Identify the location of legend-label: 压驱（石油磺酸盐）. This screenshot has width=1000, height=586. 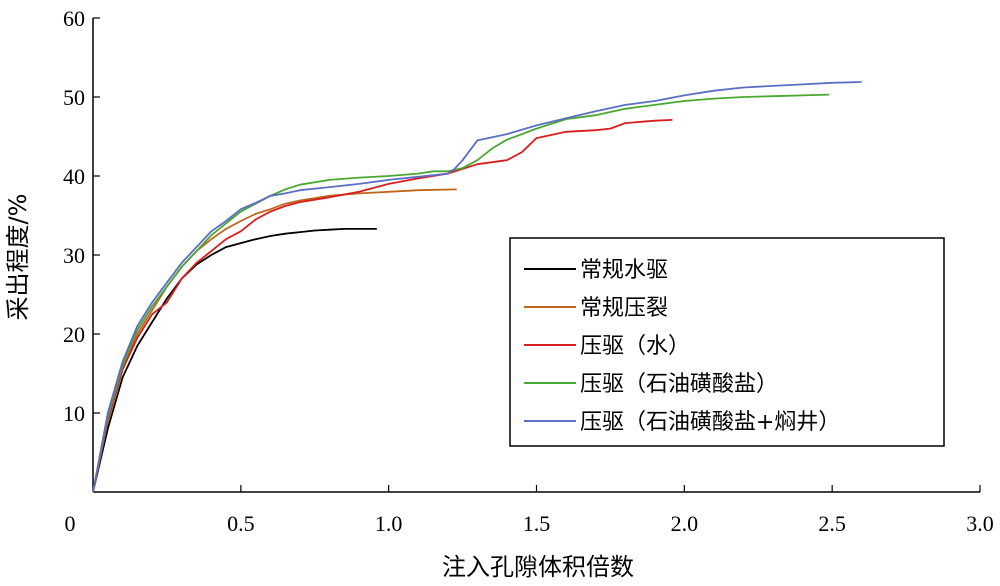
(679, 384).